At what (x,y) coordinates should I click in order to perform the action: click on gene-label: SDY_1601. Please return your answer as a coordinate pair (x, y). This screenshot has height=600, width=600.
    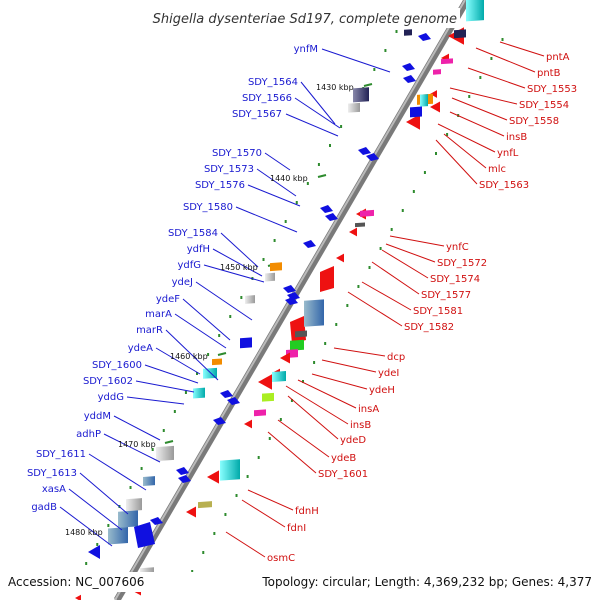
    Looking at the image, I should click on (343, 474).